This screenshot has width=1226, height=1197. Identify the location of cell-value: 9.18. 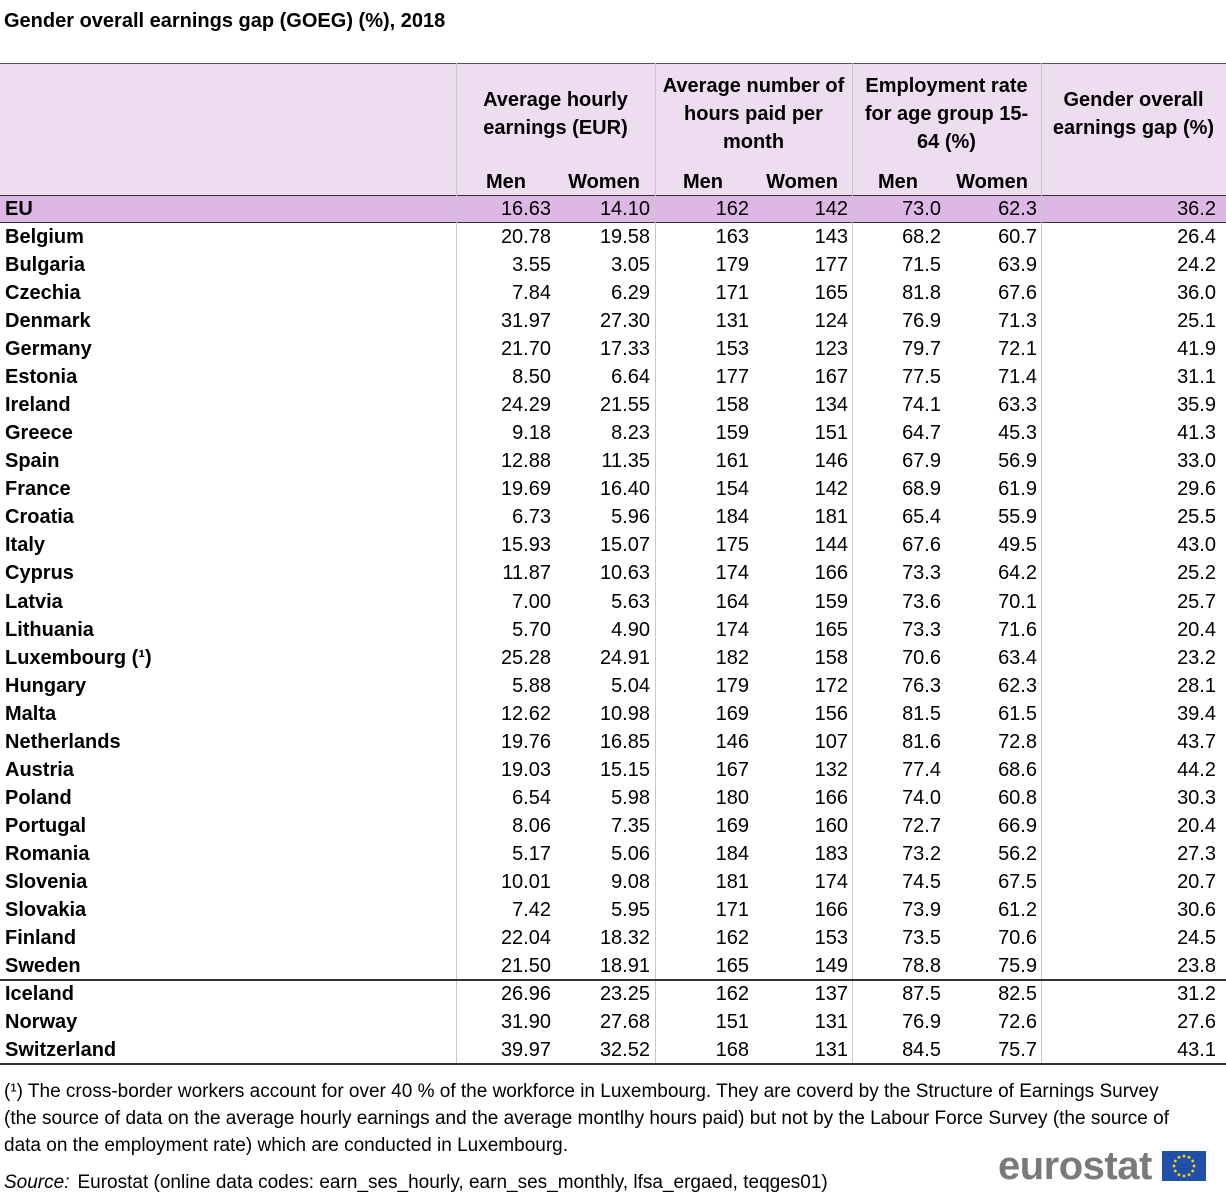
(531, 433).